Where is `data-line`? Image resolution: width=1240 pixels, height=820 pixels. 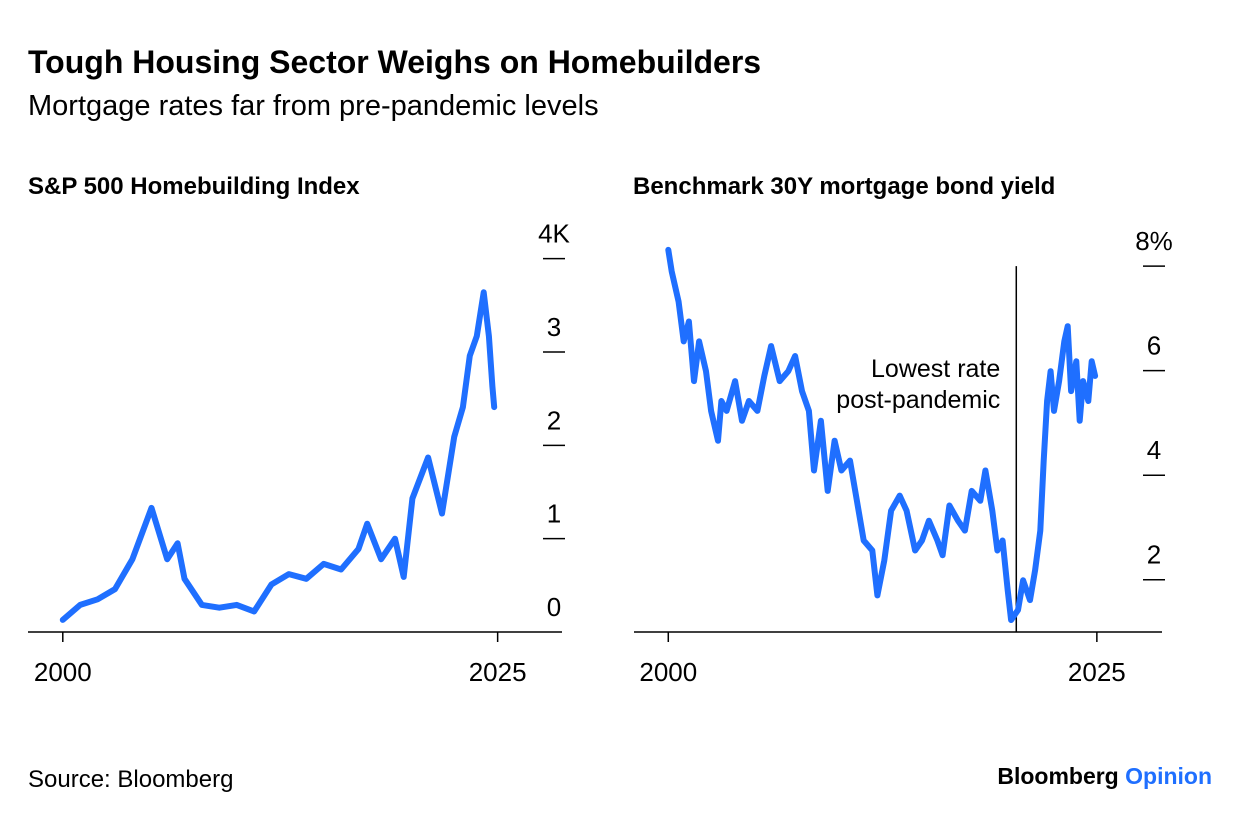
data-line is located at coordinates (278, 456).